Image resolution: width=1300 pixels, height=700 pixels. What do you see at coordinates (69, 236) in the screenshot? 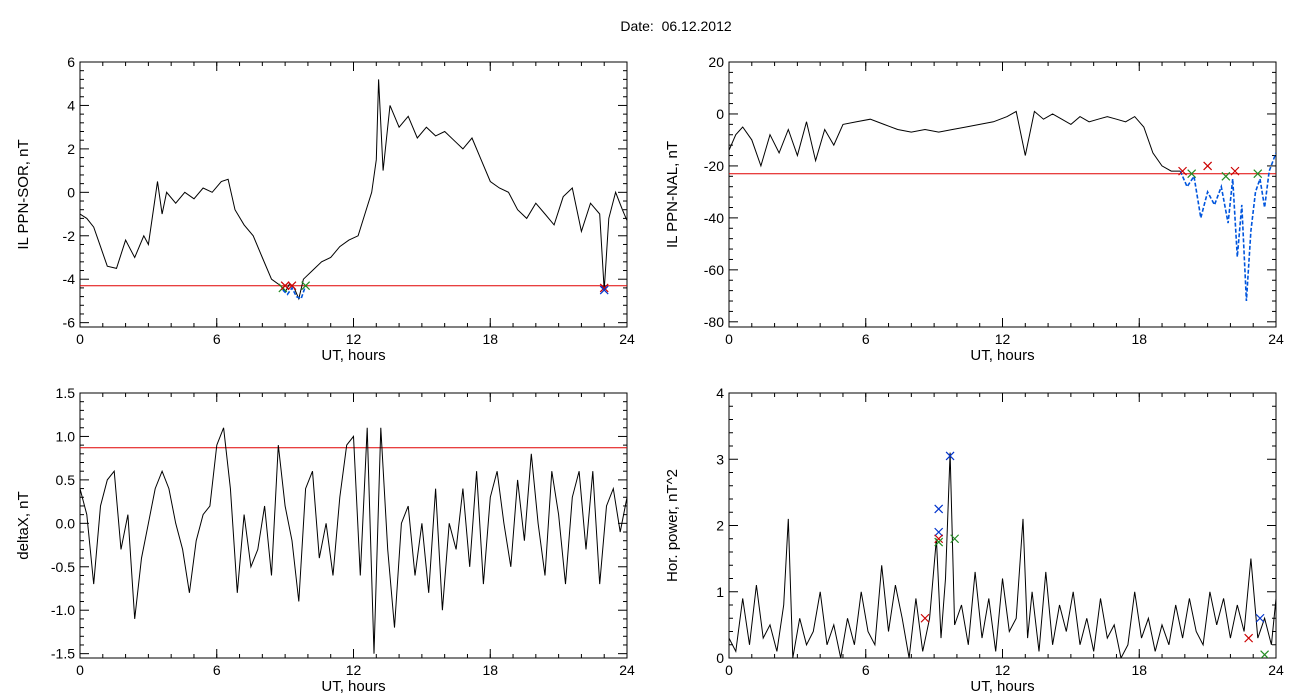
I see `y-tick-label: -2` at bounding box center [69, 236].